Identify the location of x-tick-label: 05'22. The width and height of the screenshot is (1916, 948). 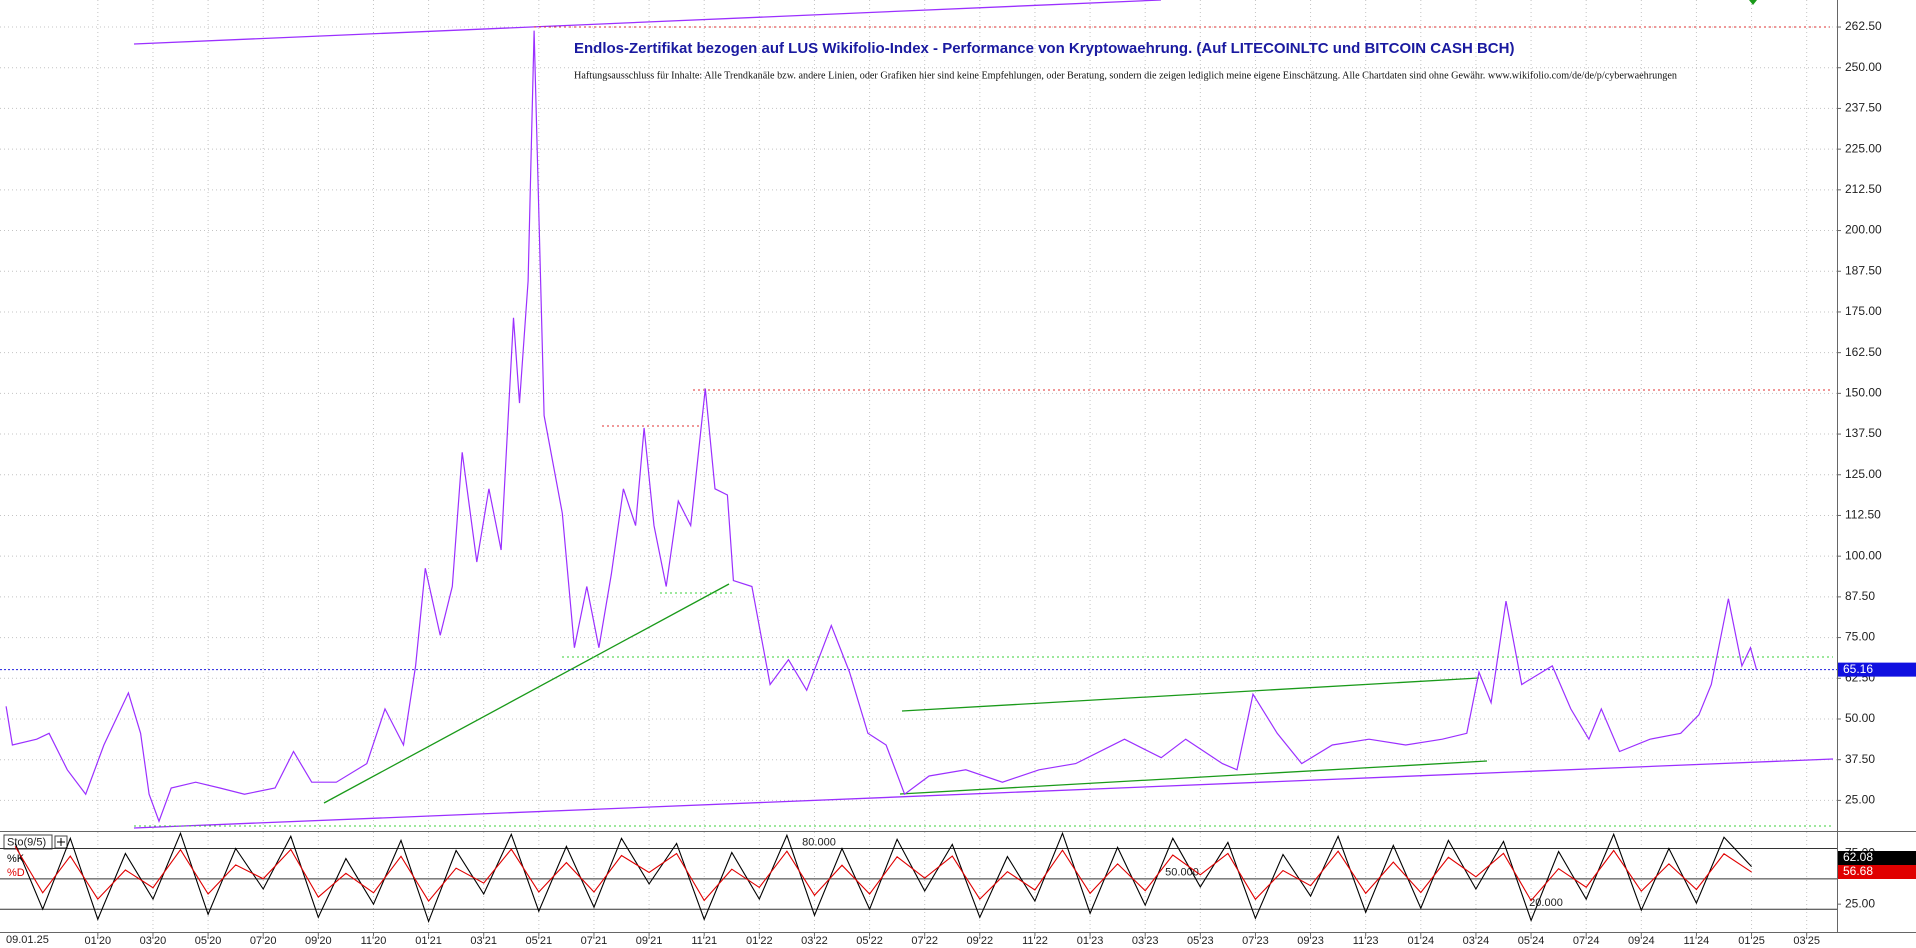
(869, 941).